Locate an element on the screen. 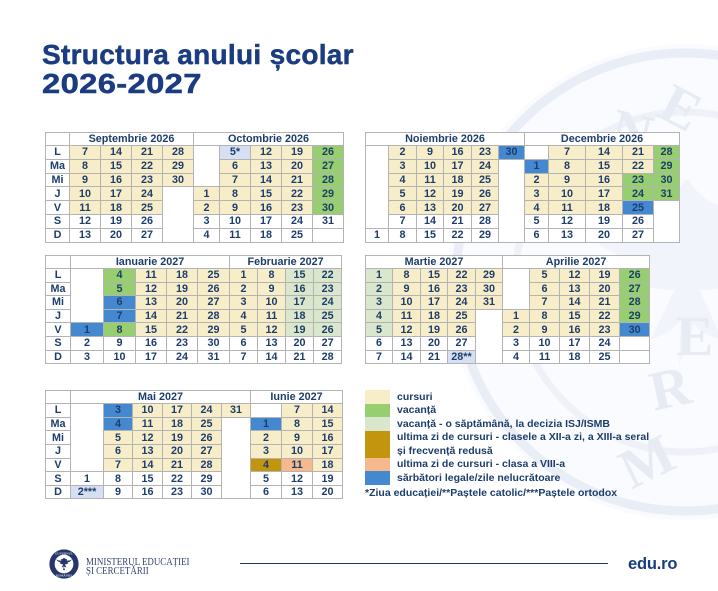 This screenshot has width=718, height=591. svg-text: E is located at coordinates (694, 337).